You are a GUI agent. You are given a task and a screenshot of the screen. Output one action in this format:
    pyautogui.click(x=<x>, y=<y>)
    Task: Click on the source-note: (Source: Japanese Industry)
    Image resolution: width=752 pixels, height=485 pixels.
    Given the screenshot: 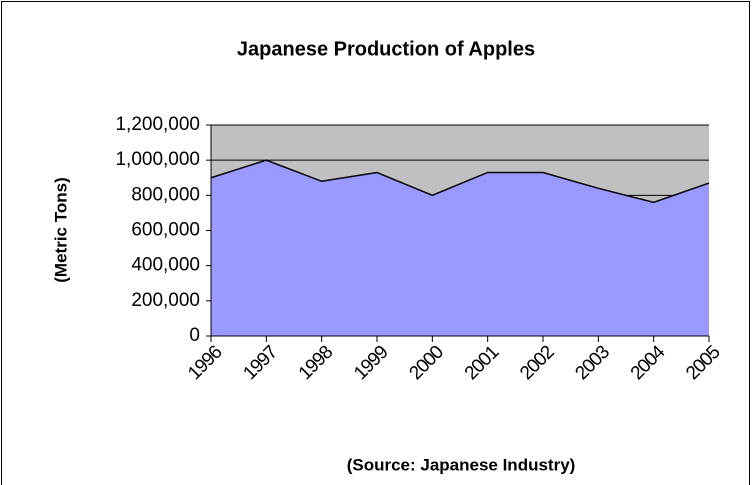 What is the action you would take?
    pyautogui.click(x=461, y=464)
    